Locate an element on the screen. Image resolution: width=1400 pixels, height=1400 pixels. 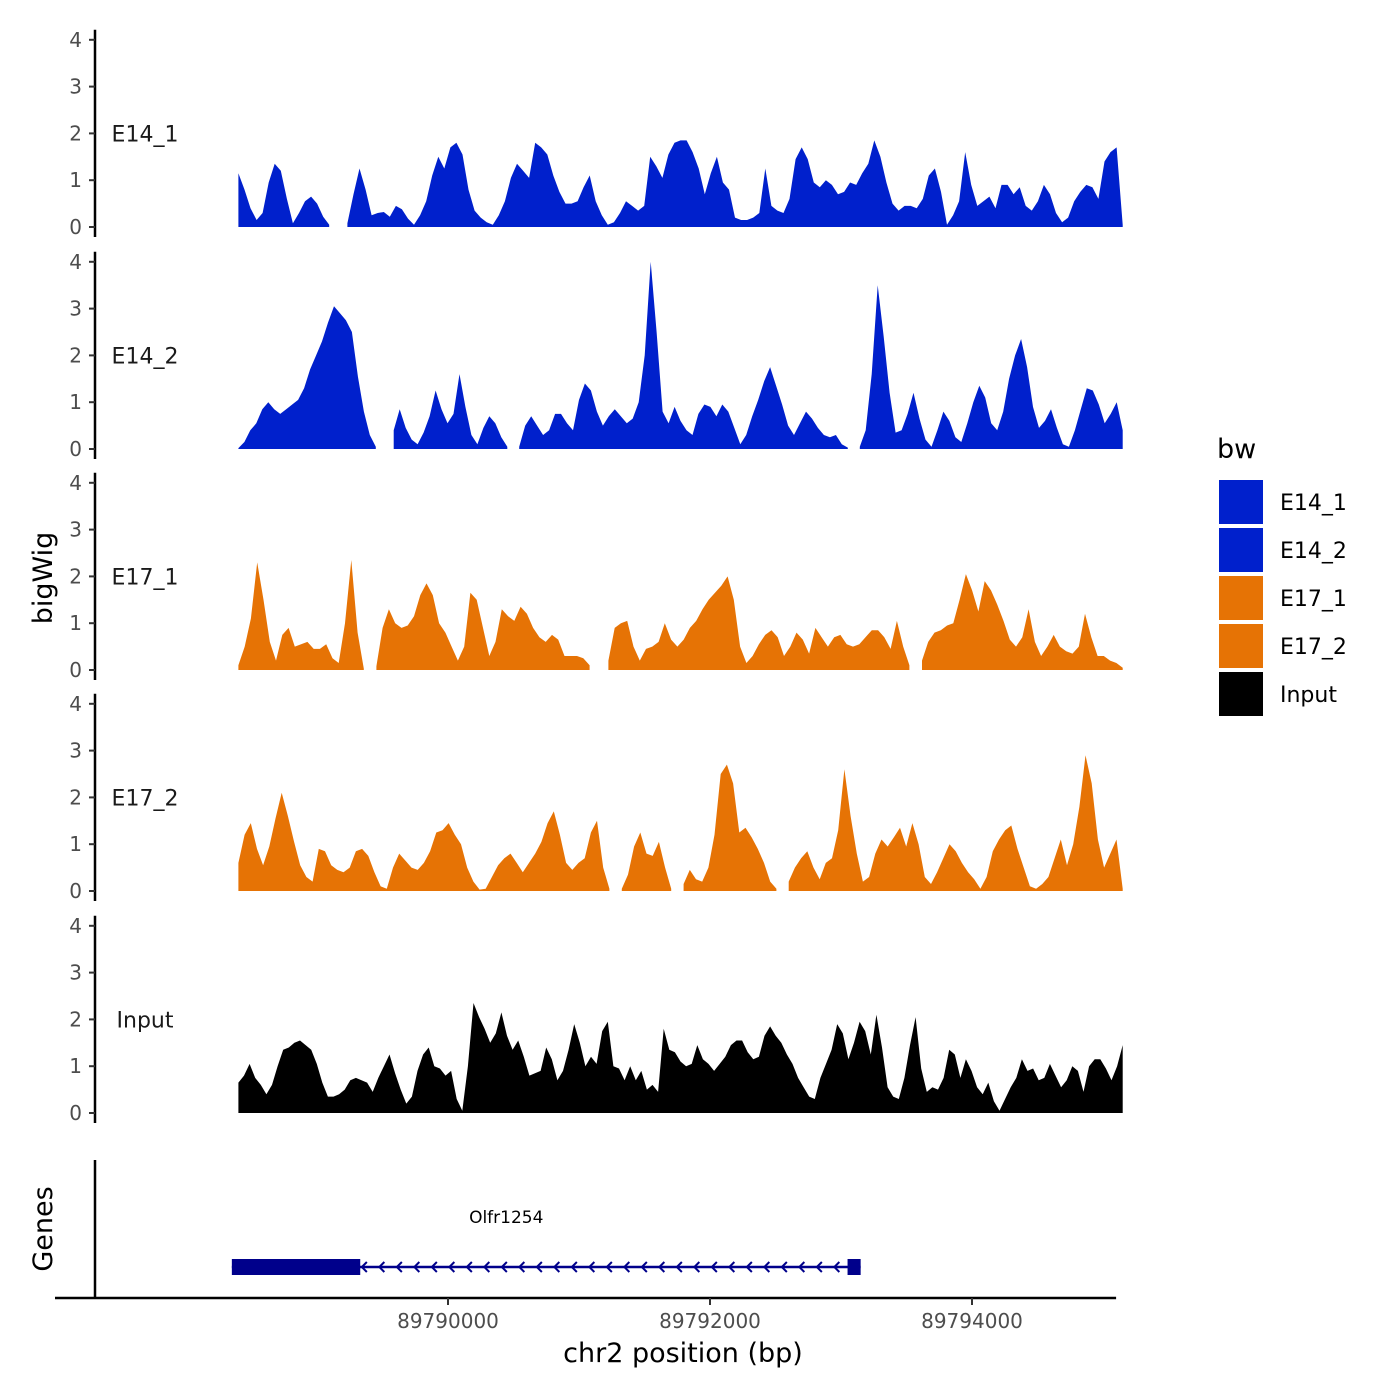
genes-track: Genes Olfr1254 is located at coordinates (444, 1229).